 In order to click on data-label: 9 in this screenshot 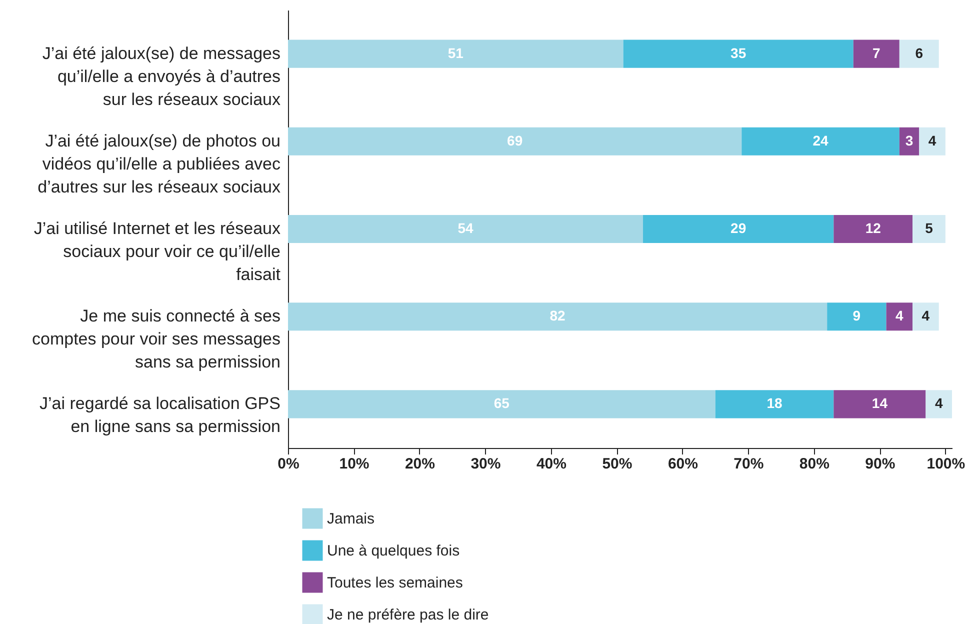, I will do `click(856, 316)`.